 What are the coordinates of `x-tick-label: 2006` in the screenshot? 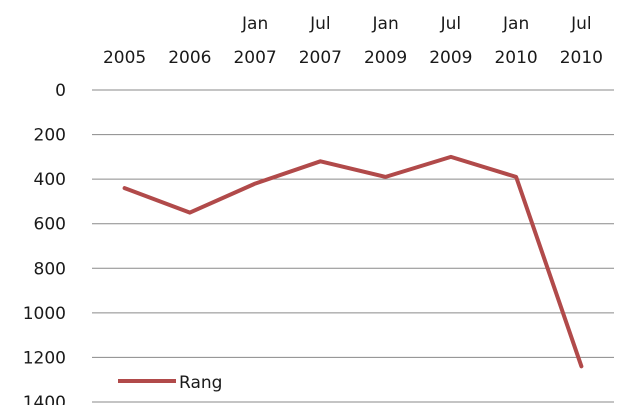 It's located at (189, 58).